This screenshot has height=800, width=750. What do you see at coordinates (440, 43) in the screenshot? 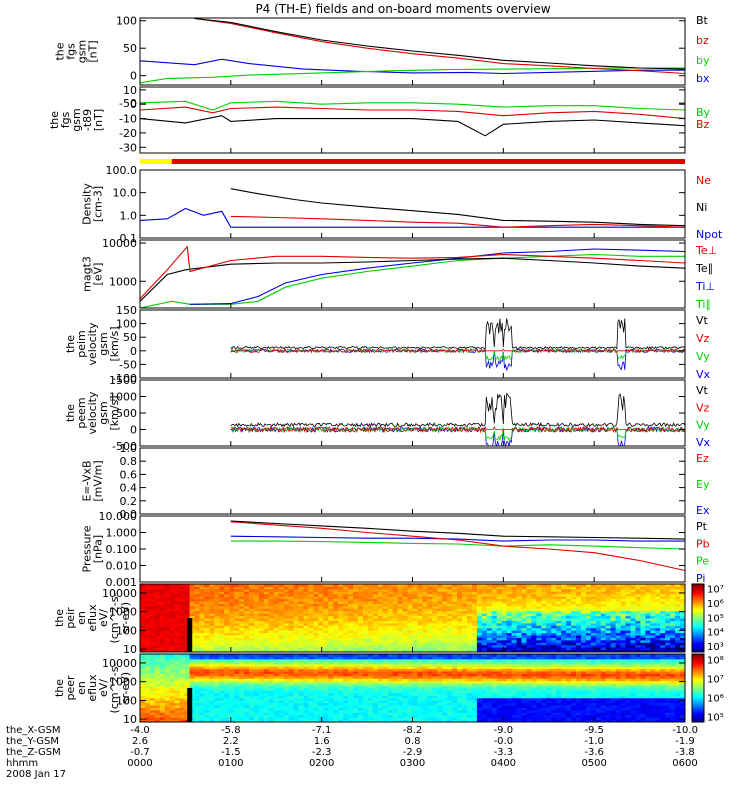
I see `series-line` at bounding box center [440, 43].